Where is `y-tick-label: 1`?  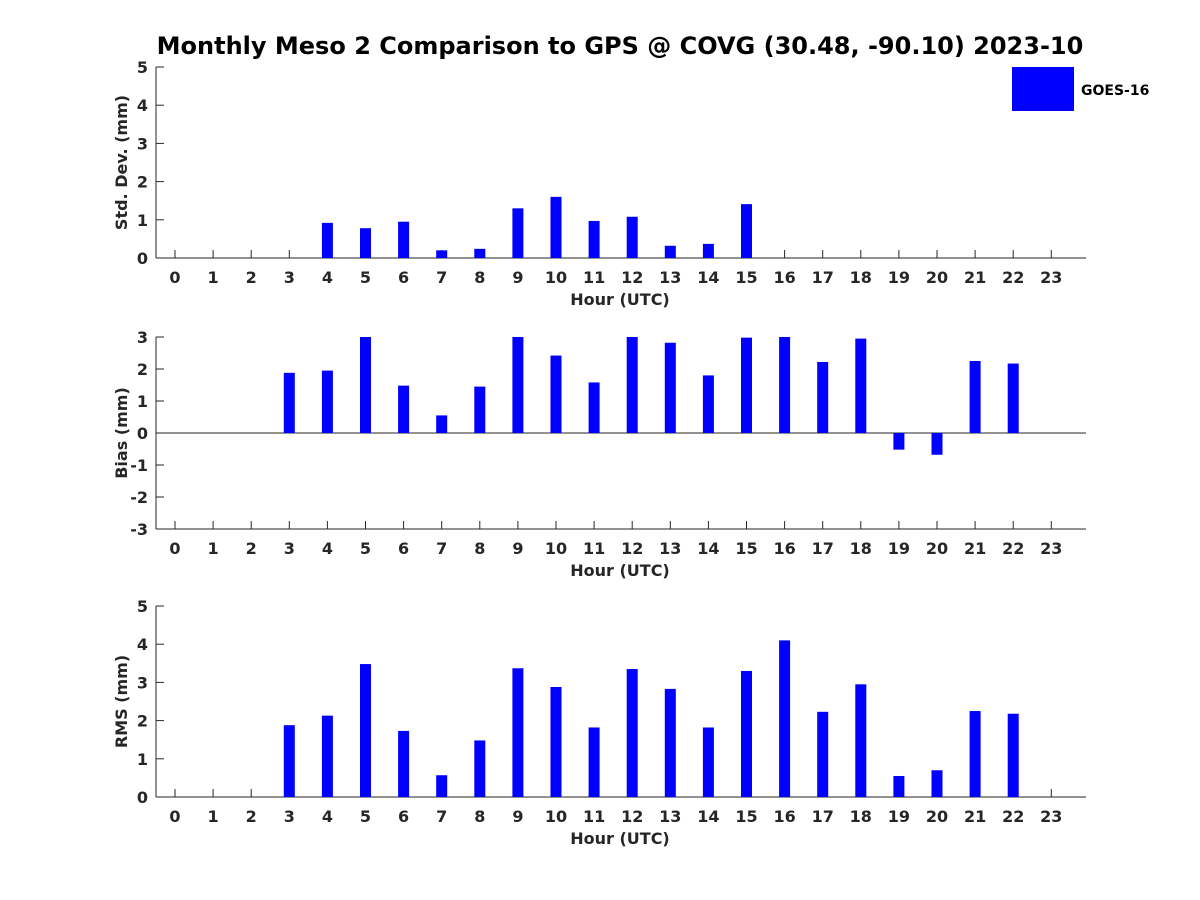 y-tick-label: 1 is located at coordinates (142, 401).